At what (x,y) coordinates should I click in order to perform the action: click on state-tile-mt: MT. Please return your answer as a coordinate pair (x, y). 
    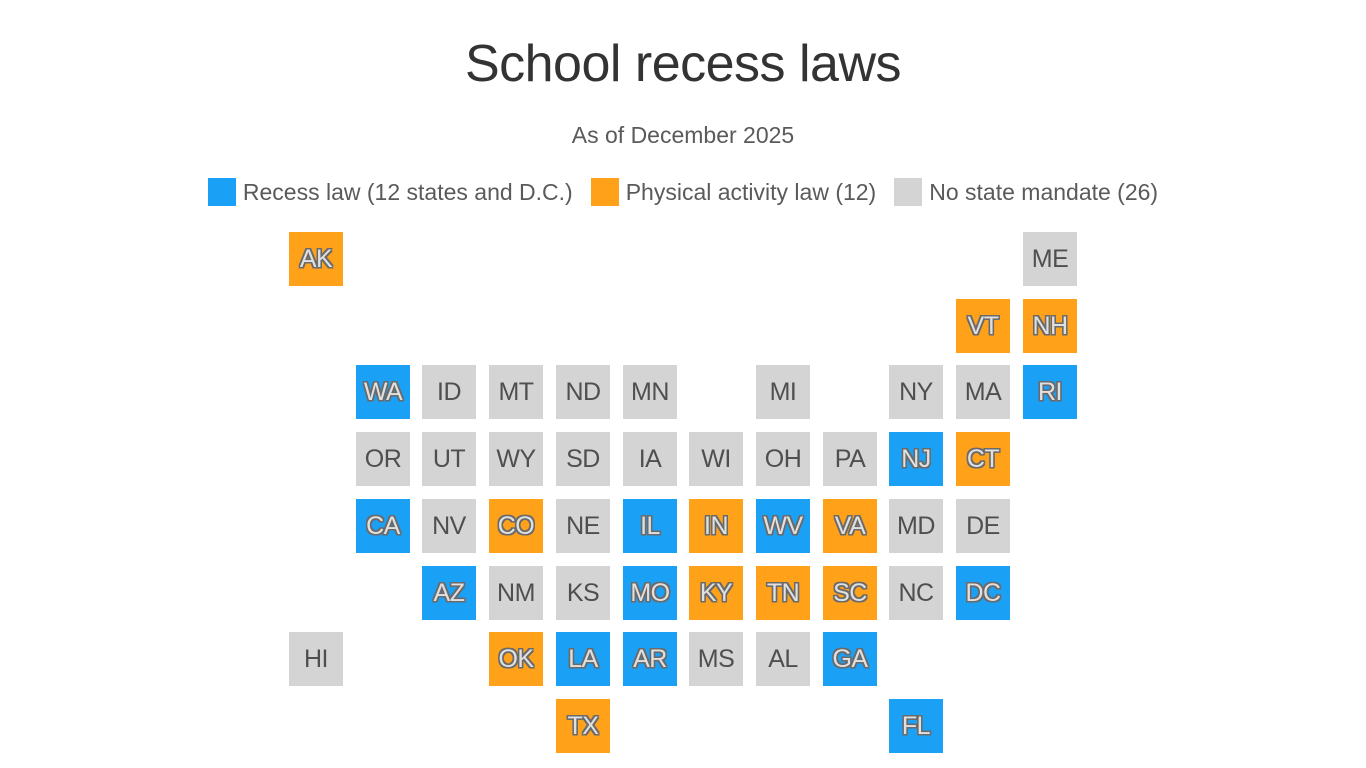
    Looking at the image, I should click on (516, 392).